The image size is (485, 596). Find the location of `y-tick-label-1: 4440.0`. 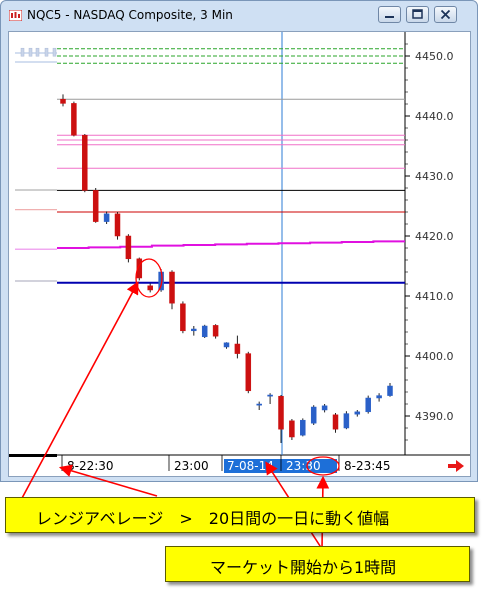

y-tick-label-1: 4440.0 is located at coordinates (434, 116).